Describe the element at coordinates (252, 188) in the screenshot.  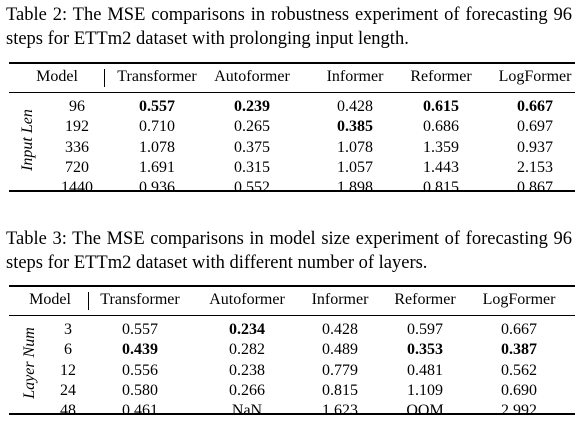
I see `table-cell: 0.552` at that location.